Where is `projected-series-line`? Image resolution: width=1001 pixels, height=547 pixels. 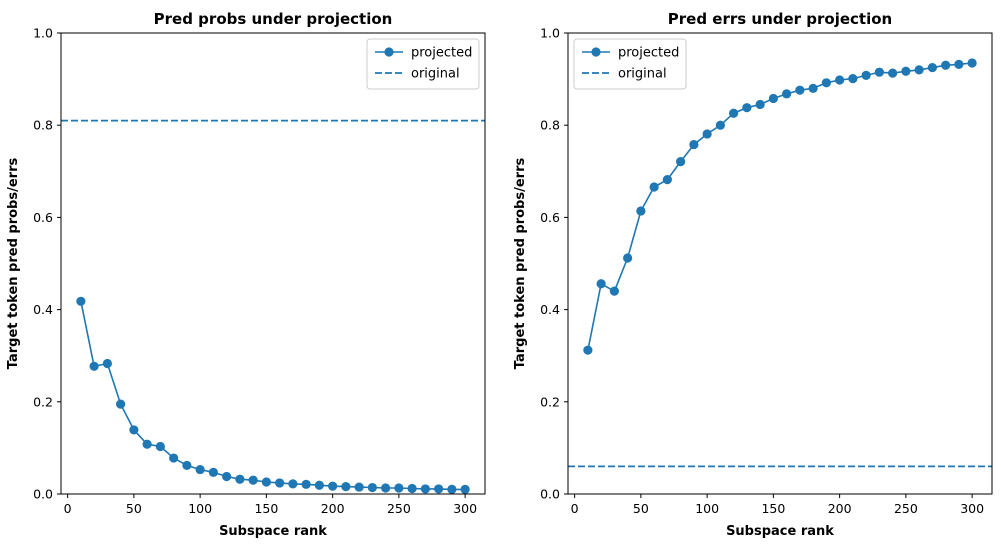 projected-series-line is located at coordinates (273, 396).